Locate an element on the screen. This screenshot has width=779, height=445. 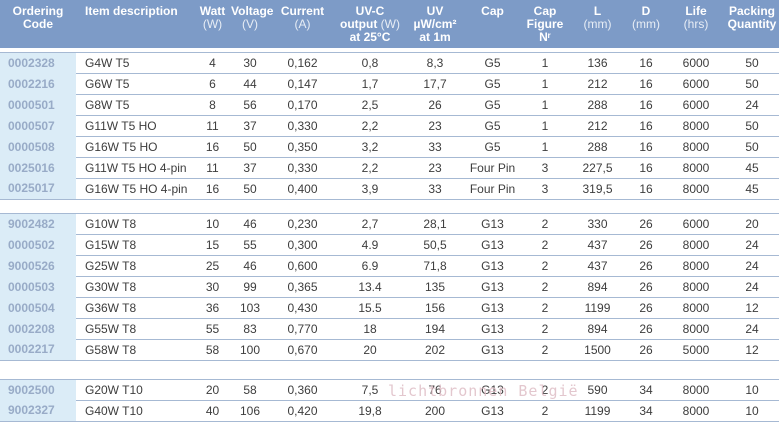
description-cell: G8W T5 is located at coordinates (135, 105).